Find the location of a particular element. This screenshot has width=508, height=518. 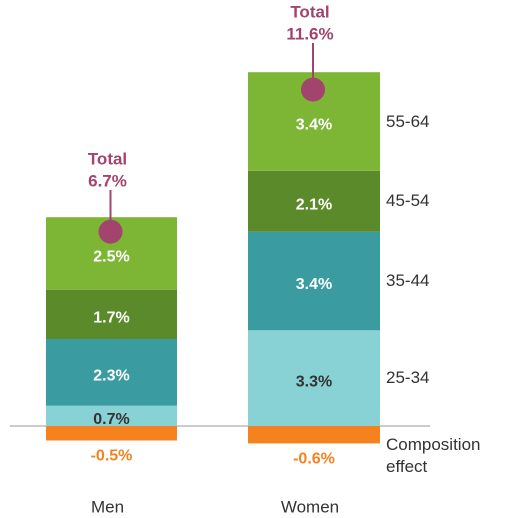

value-label: 2.1% is located at coordinates (314, 204).